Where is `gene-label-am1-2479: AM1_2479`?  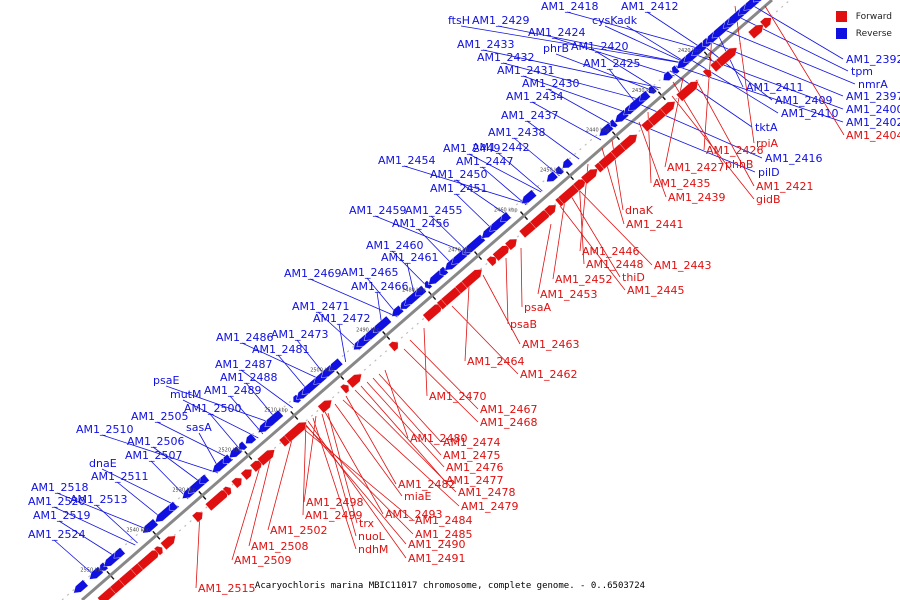 gene-label-am1-2479: AM1_2479 is located at coordinates (490, 506).